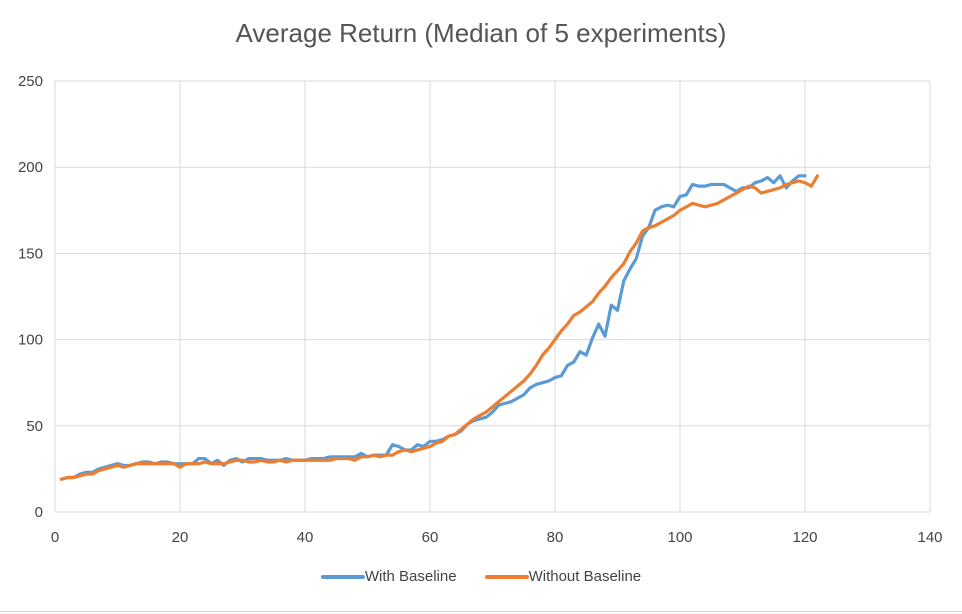 The height and width of the screenshot is (614, 962). I want to click on legend: With Baseline Without Baseline, so click(481, 576).